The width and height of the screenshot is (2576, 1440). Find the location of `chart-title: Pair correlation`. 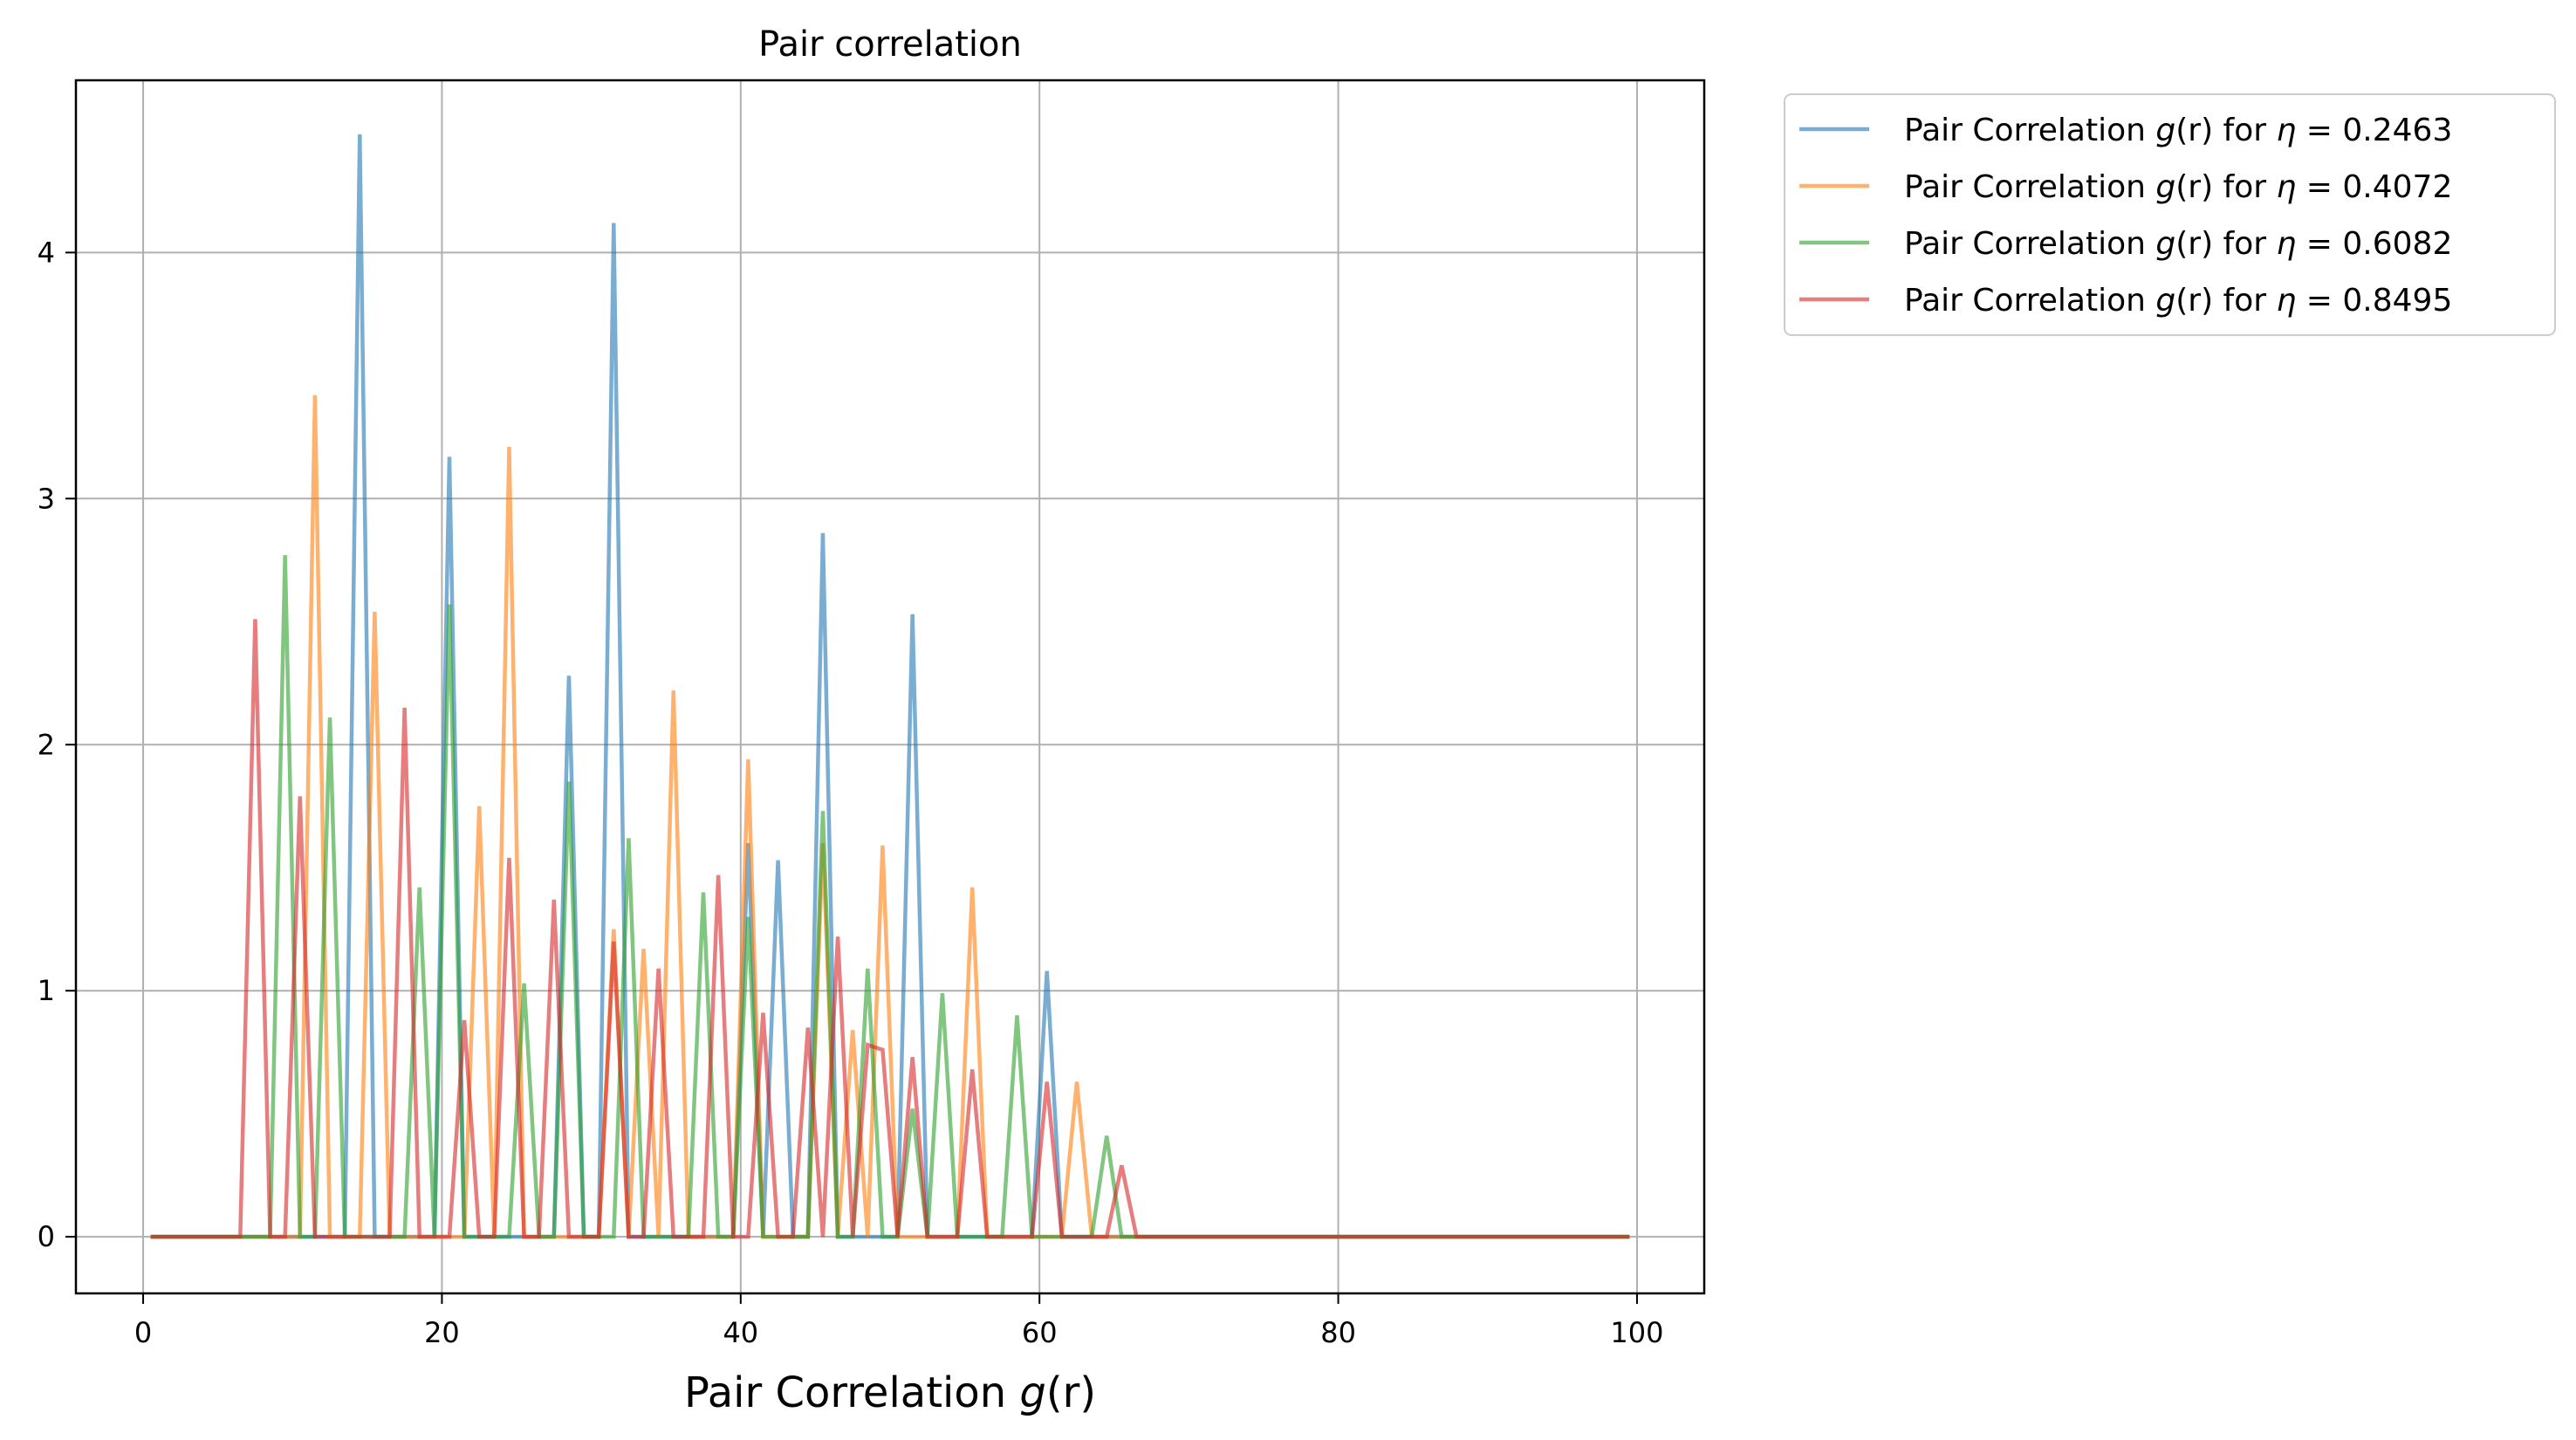

chart-title: Pair correlation is located at coordinates (890, 44).